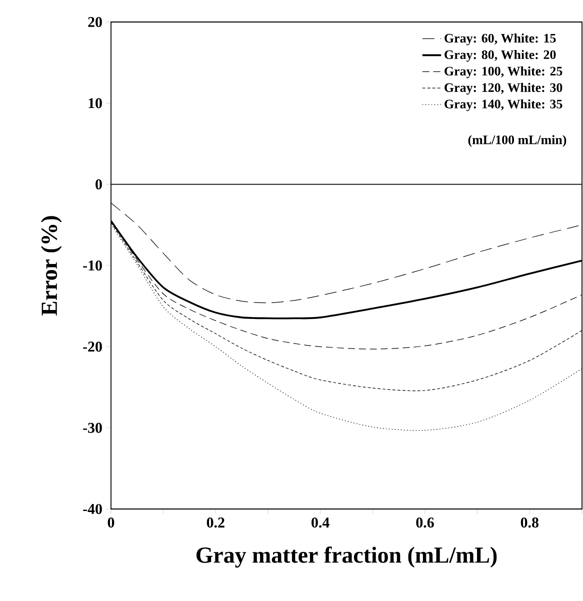 This screenshot has width=583, height=601. Describe the element at coordinates (51, 266) in the screenshot. I see `y-axis-title: Error (%)` at that location.